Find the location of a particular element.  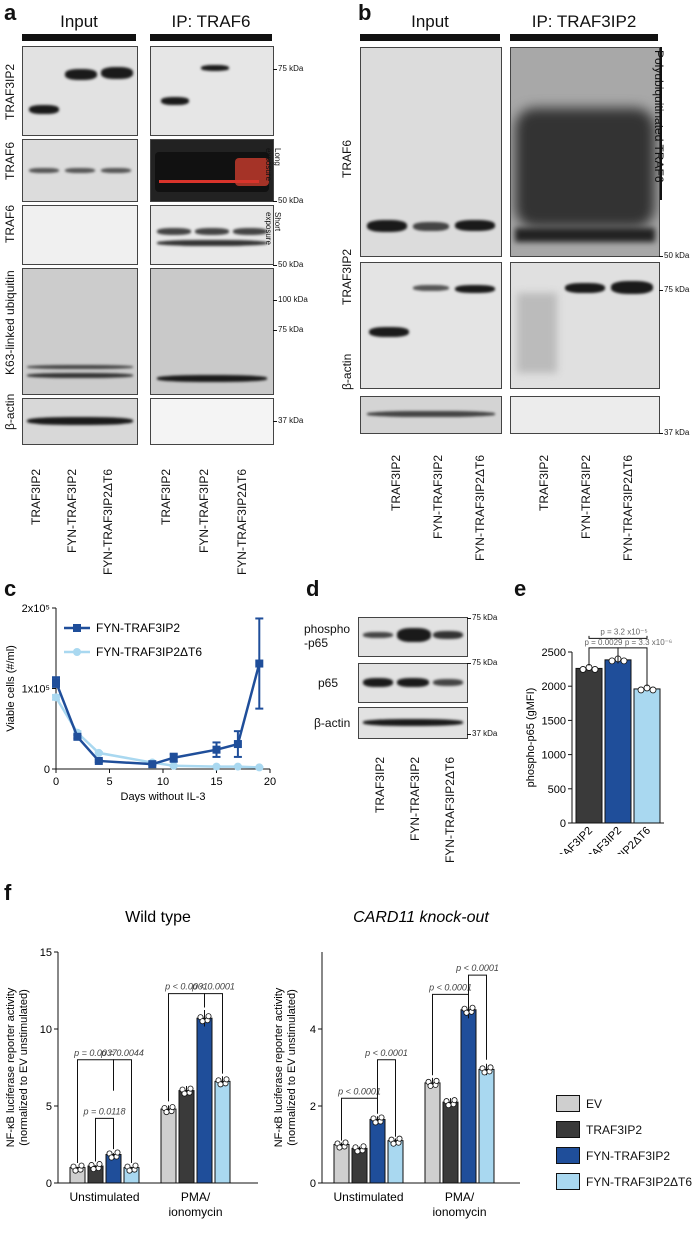

panel-a-header-ip: IP: TRAF6 is located at coordinates (211, 21).